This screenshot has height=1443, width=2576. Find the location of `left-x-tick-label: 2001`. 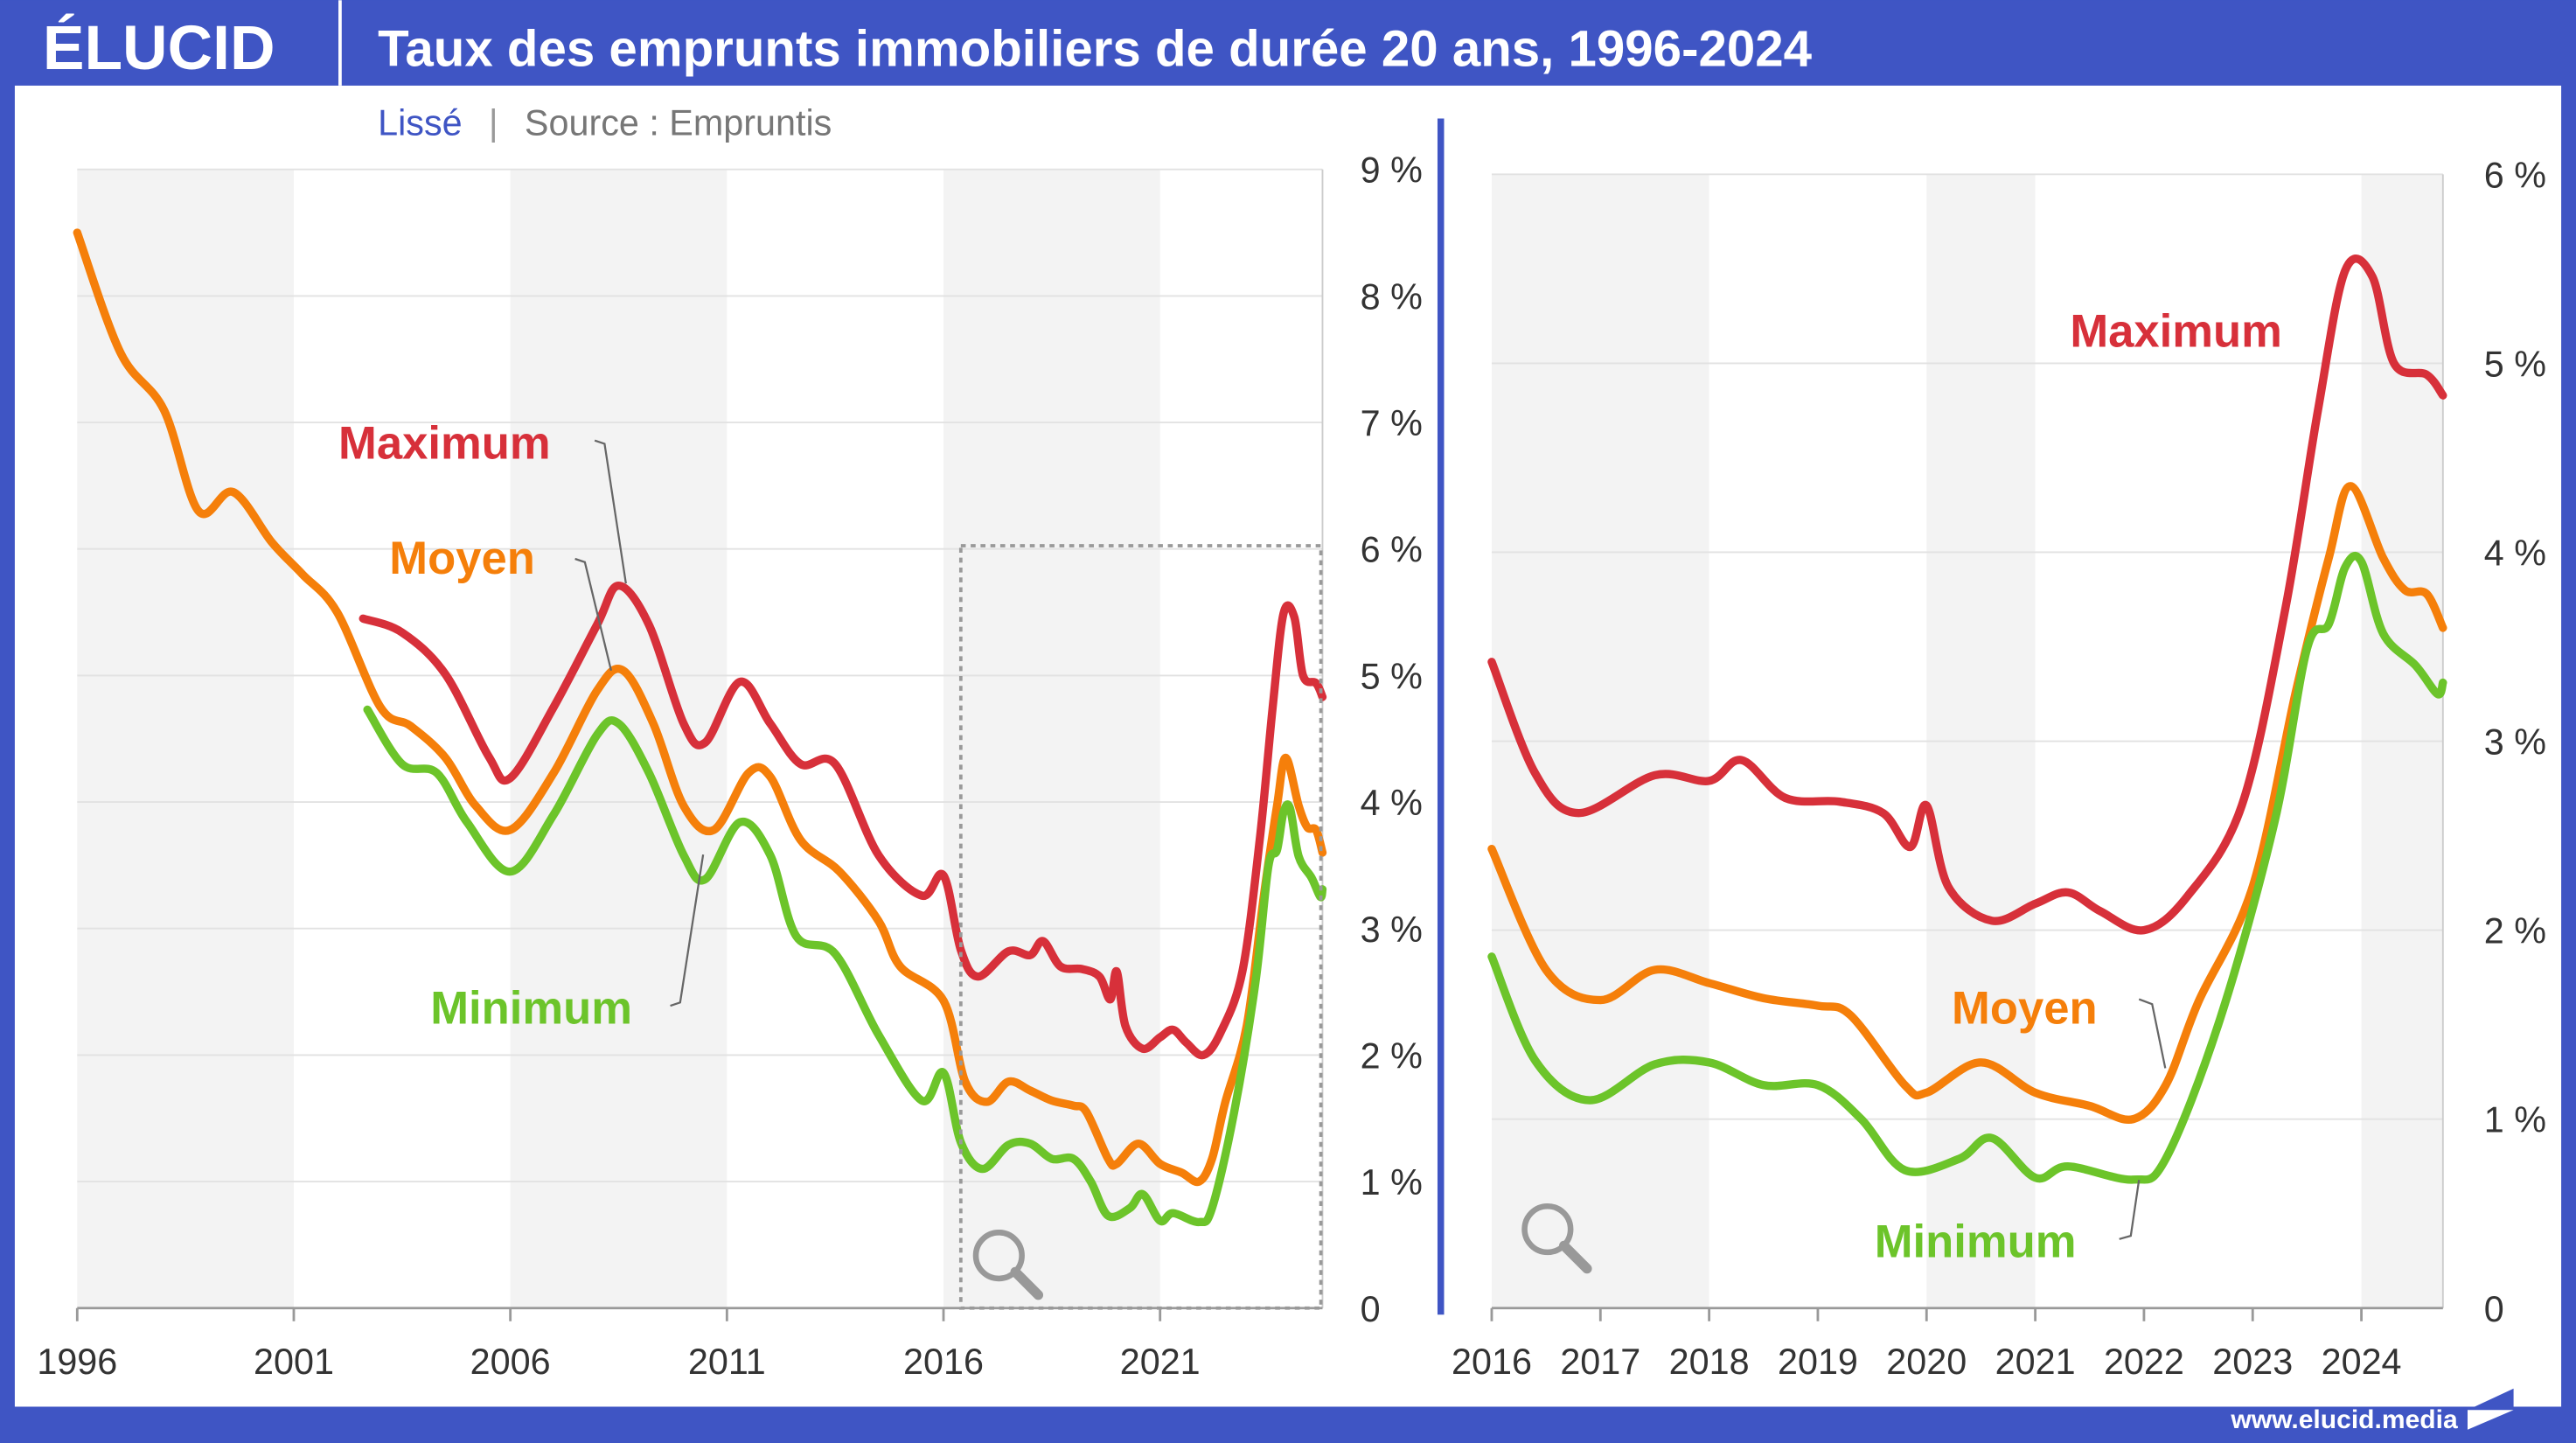

left-x-tick-label: 2001 is located at coordinates (294, 1362).